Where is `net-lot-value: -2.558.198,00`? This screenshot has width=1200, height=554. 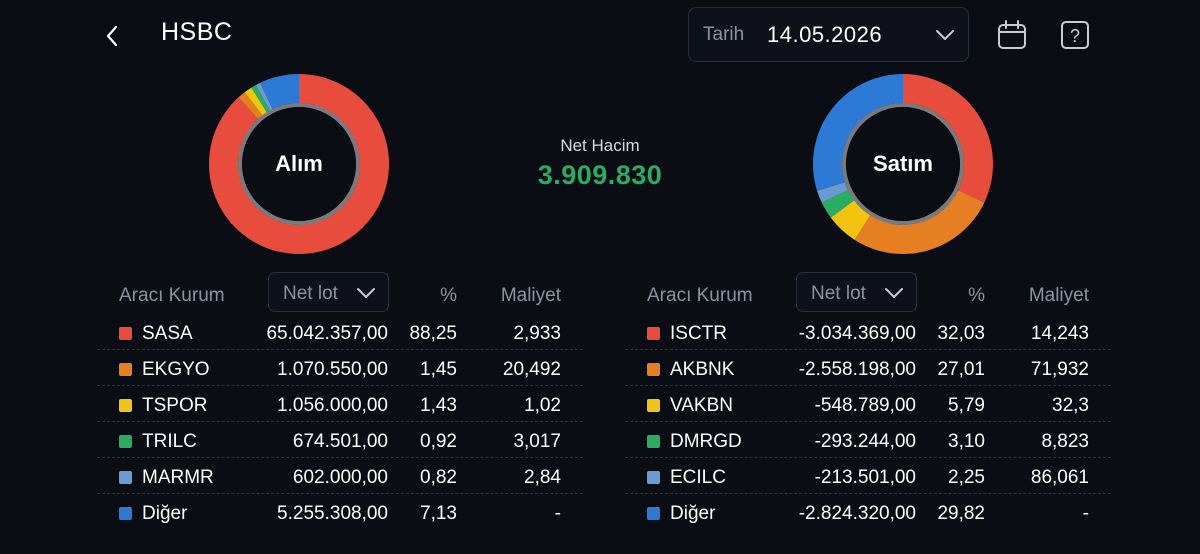
net-lot-value: -2.558.198,00 is located at coordinates (857, 369).